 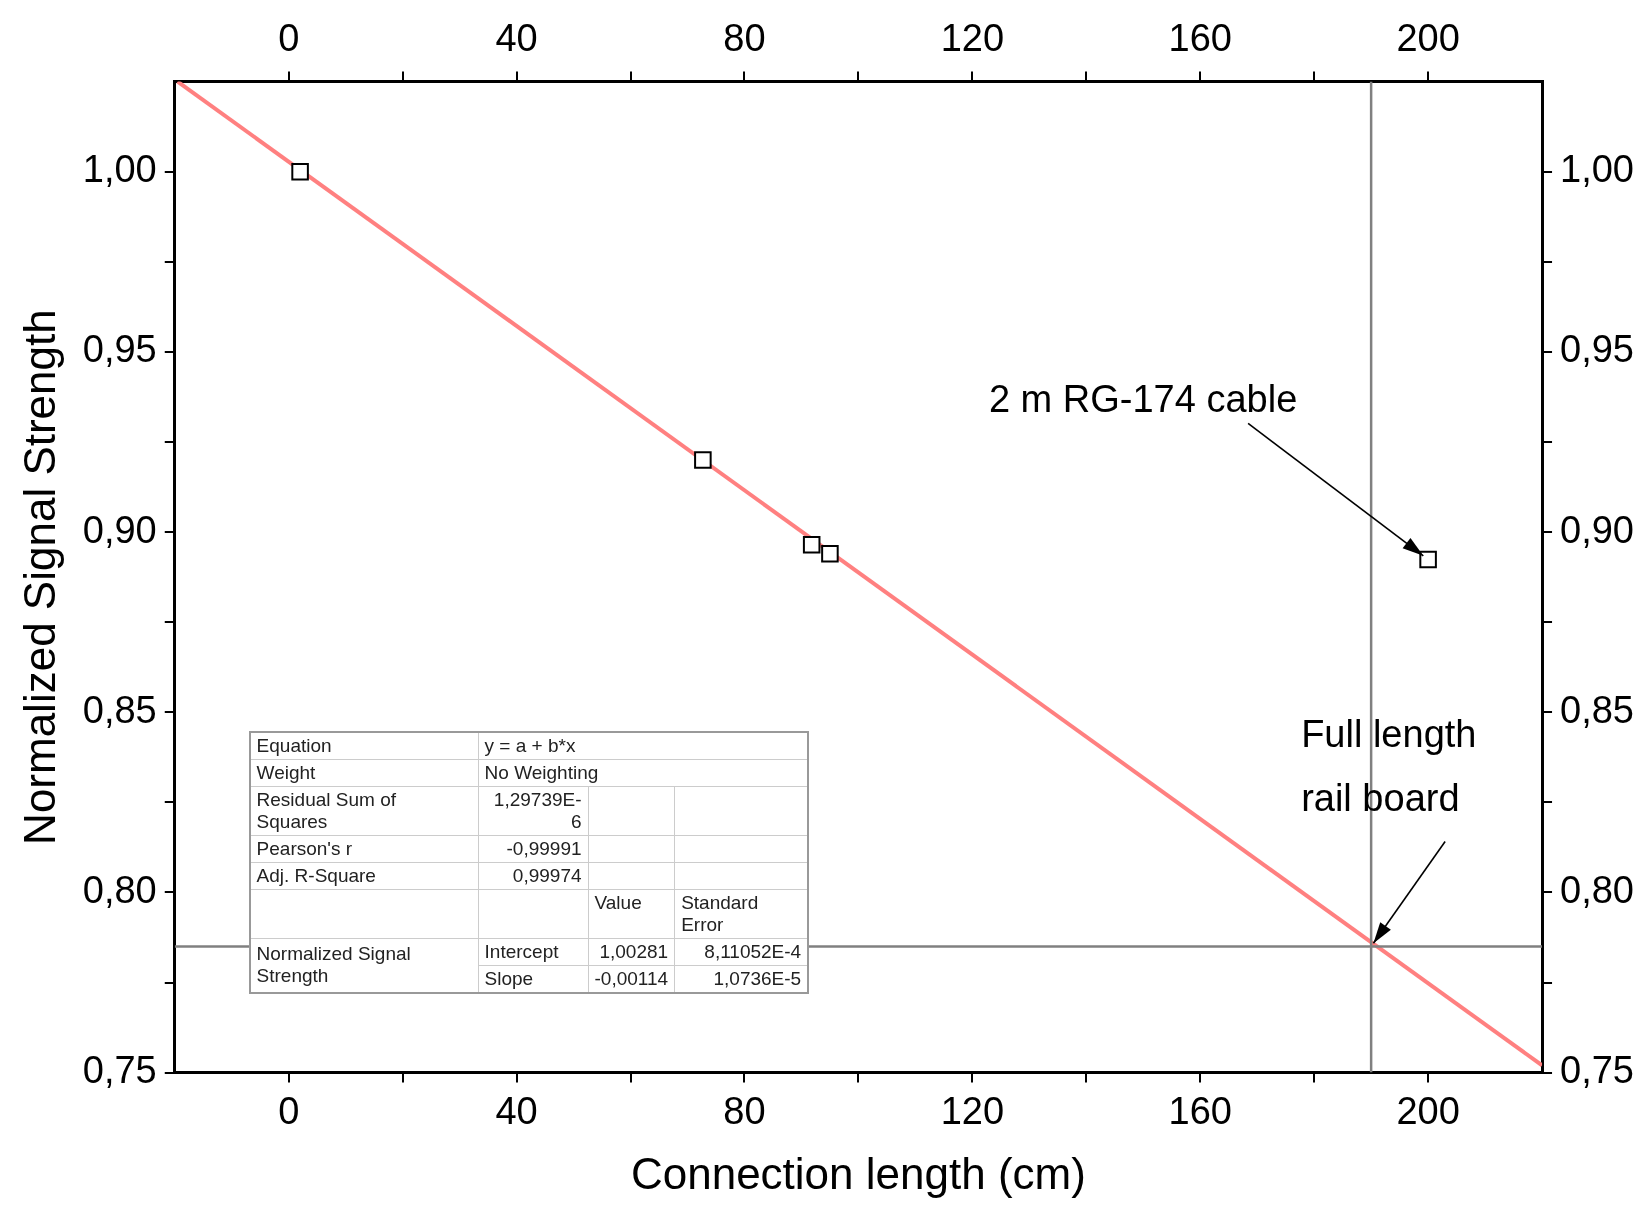 What do you see at coordinates (119, 709) in the screenshot?
I see `y-tick-label: 0,85` at bounding box center [119, 709].